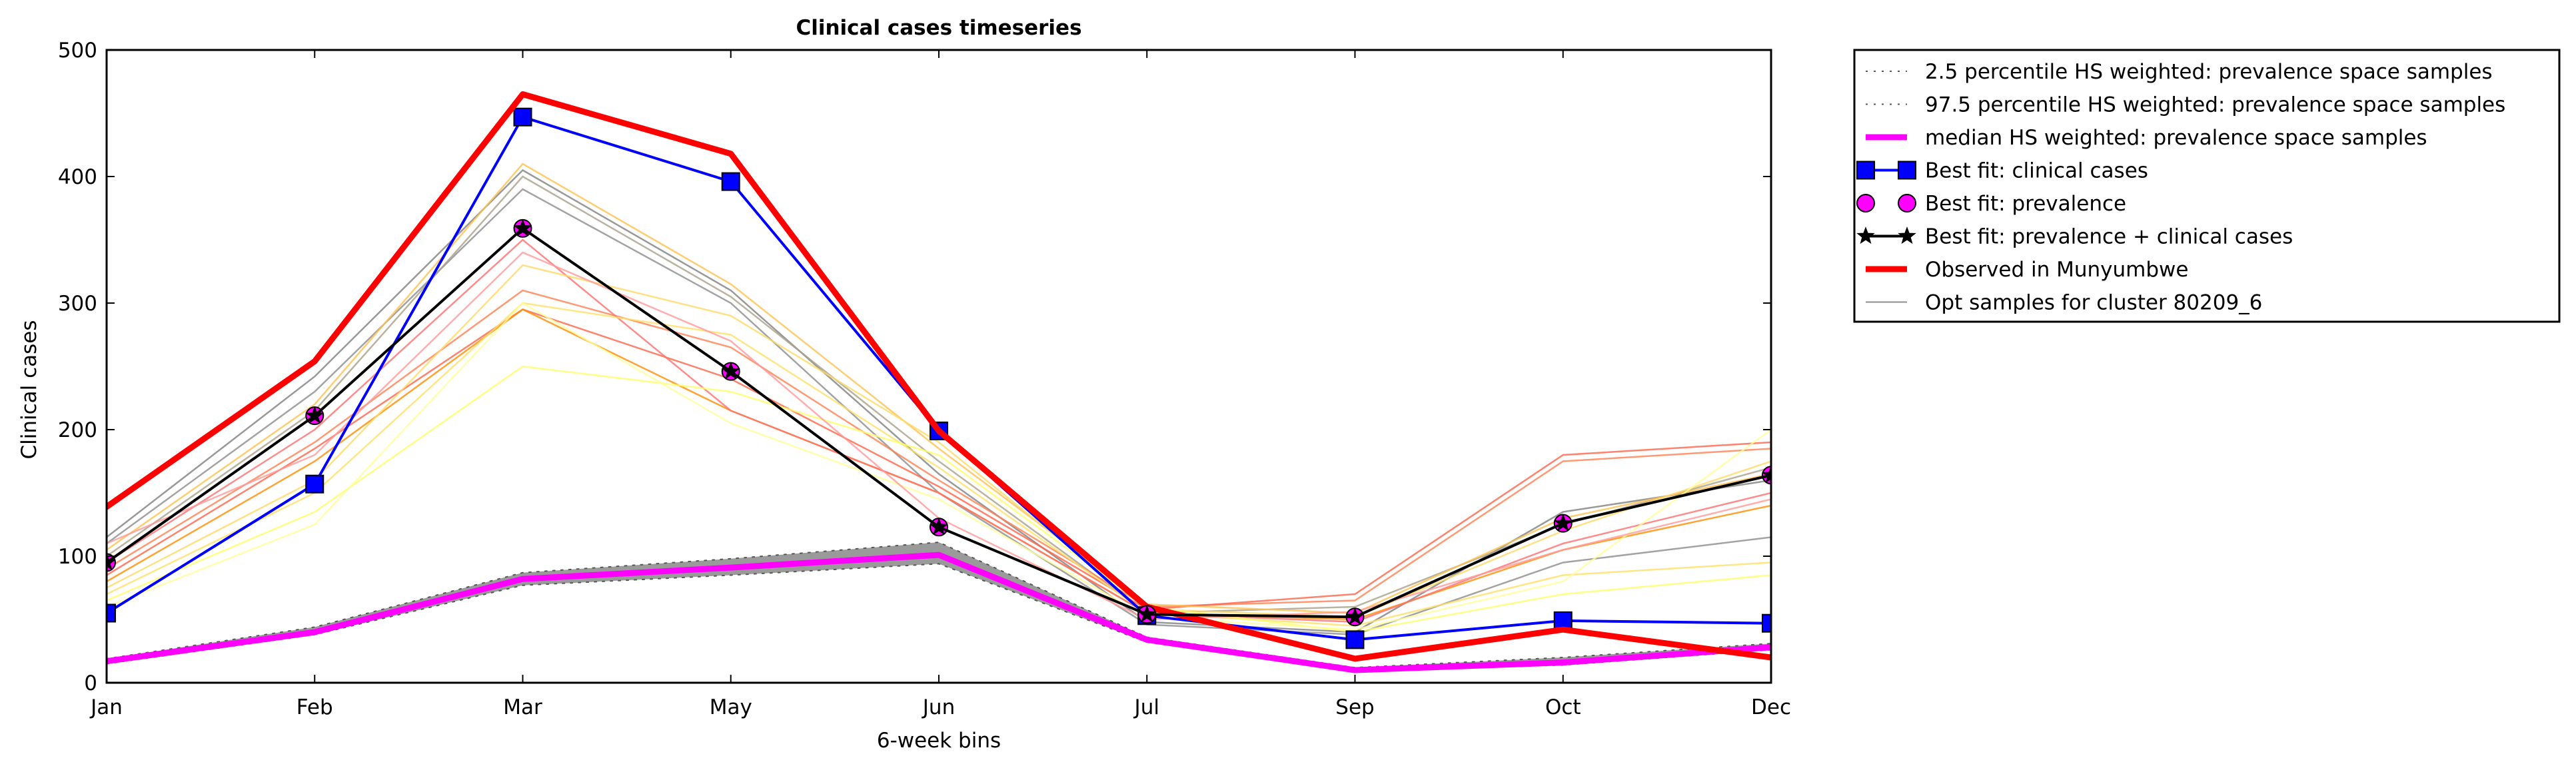  Describe the element at coordinates (29, 389) in the screenshot. I see `y-axis-label: Clinical cases` at that location.